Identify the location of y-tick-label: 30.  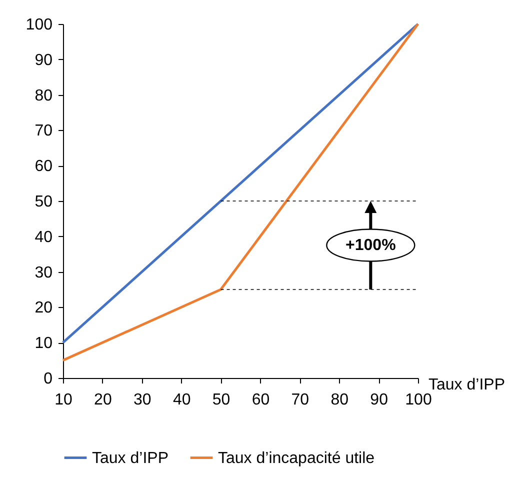
(43, 273).